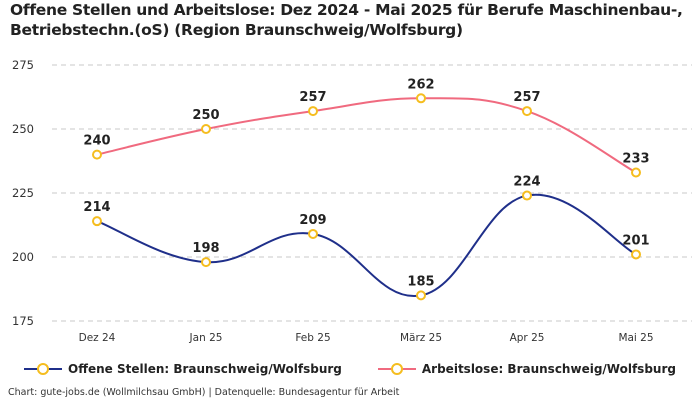  Describe the element at coordinates (97, 338) in the screenshot. I see `x-tick-label: Dez 24` at that location.